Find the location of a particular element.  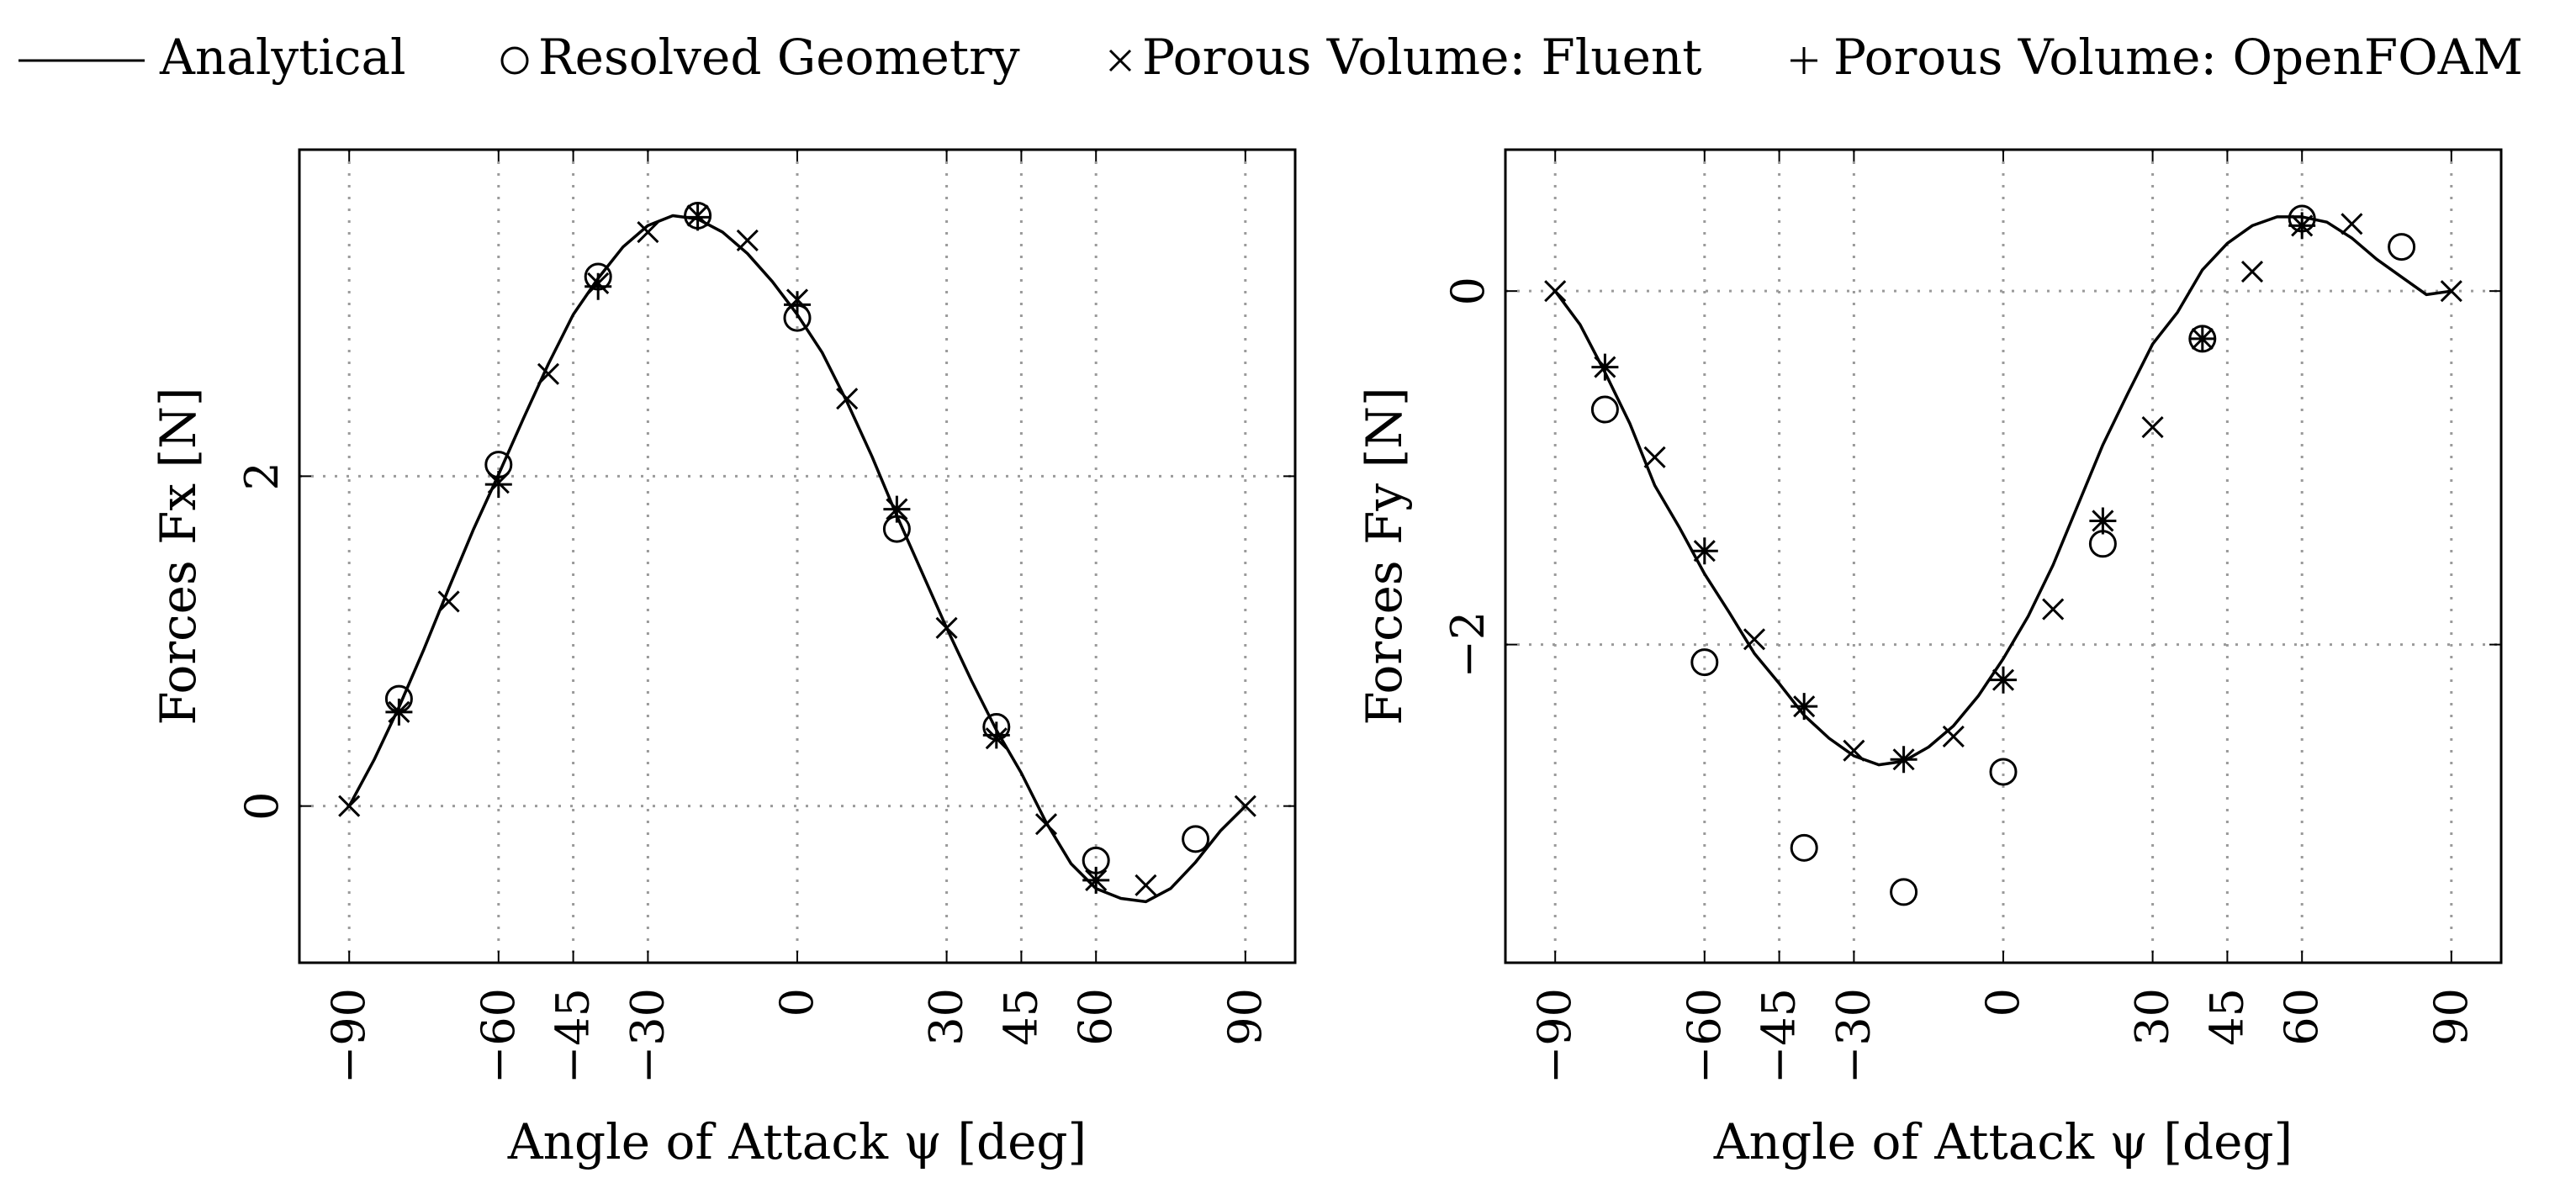

y-axis-label: Forces Fx [N] is located at coordinates (178, 556).